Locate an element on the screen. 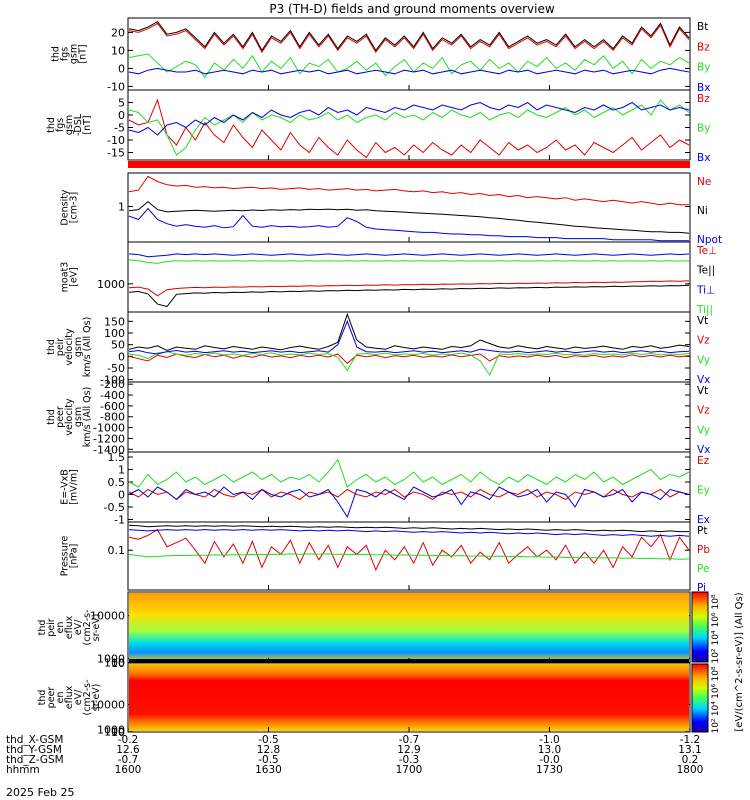 The width and height of the screenshot is (750, 800). xrow-value: 13.0 is located at coordinates (549, 750).